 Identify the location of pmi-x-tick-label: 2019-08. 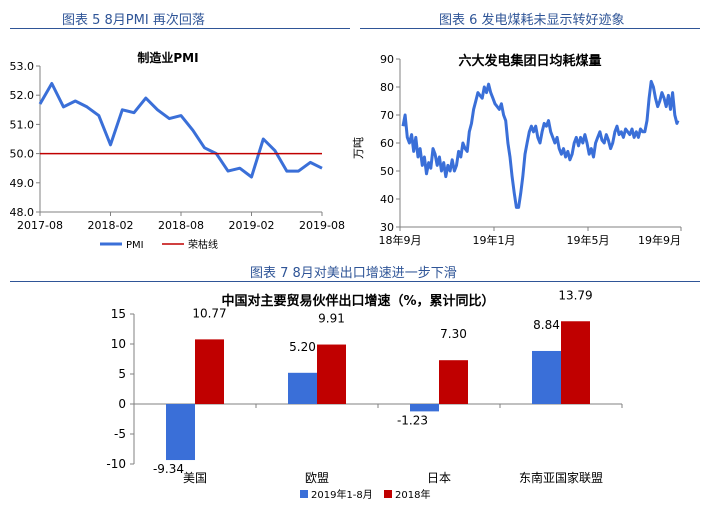
(322, 225).